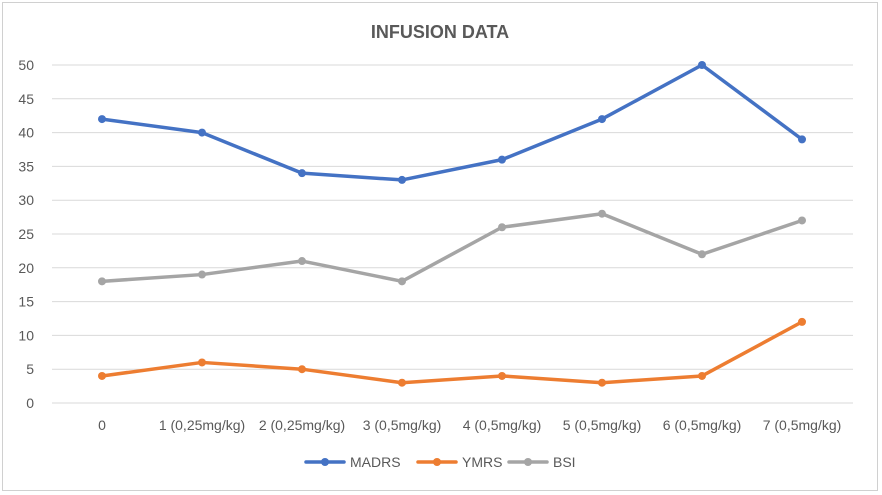 The width and height of the screenshot is (882, 495). Describe the element at coordinates (26, 133) in the screenshot. I see `y-tick-label: 40` at that location.